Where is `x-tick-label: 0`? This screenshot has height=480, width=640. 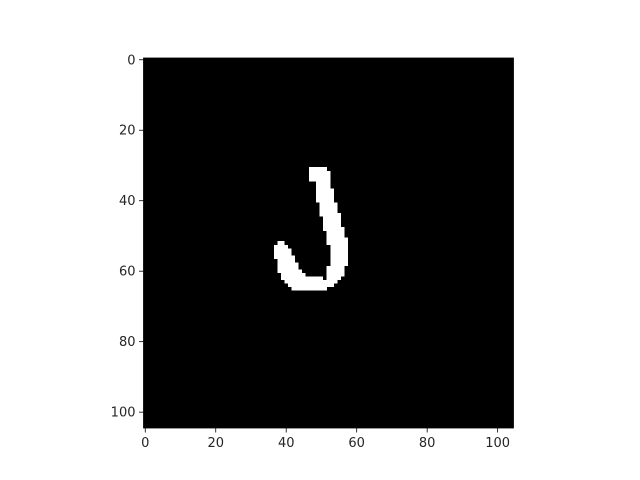
x-tick-label: 0 is located at coordinates (145, 443).